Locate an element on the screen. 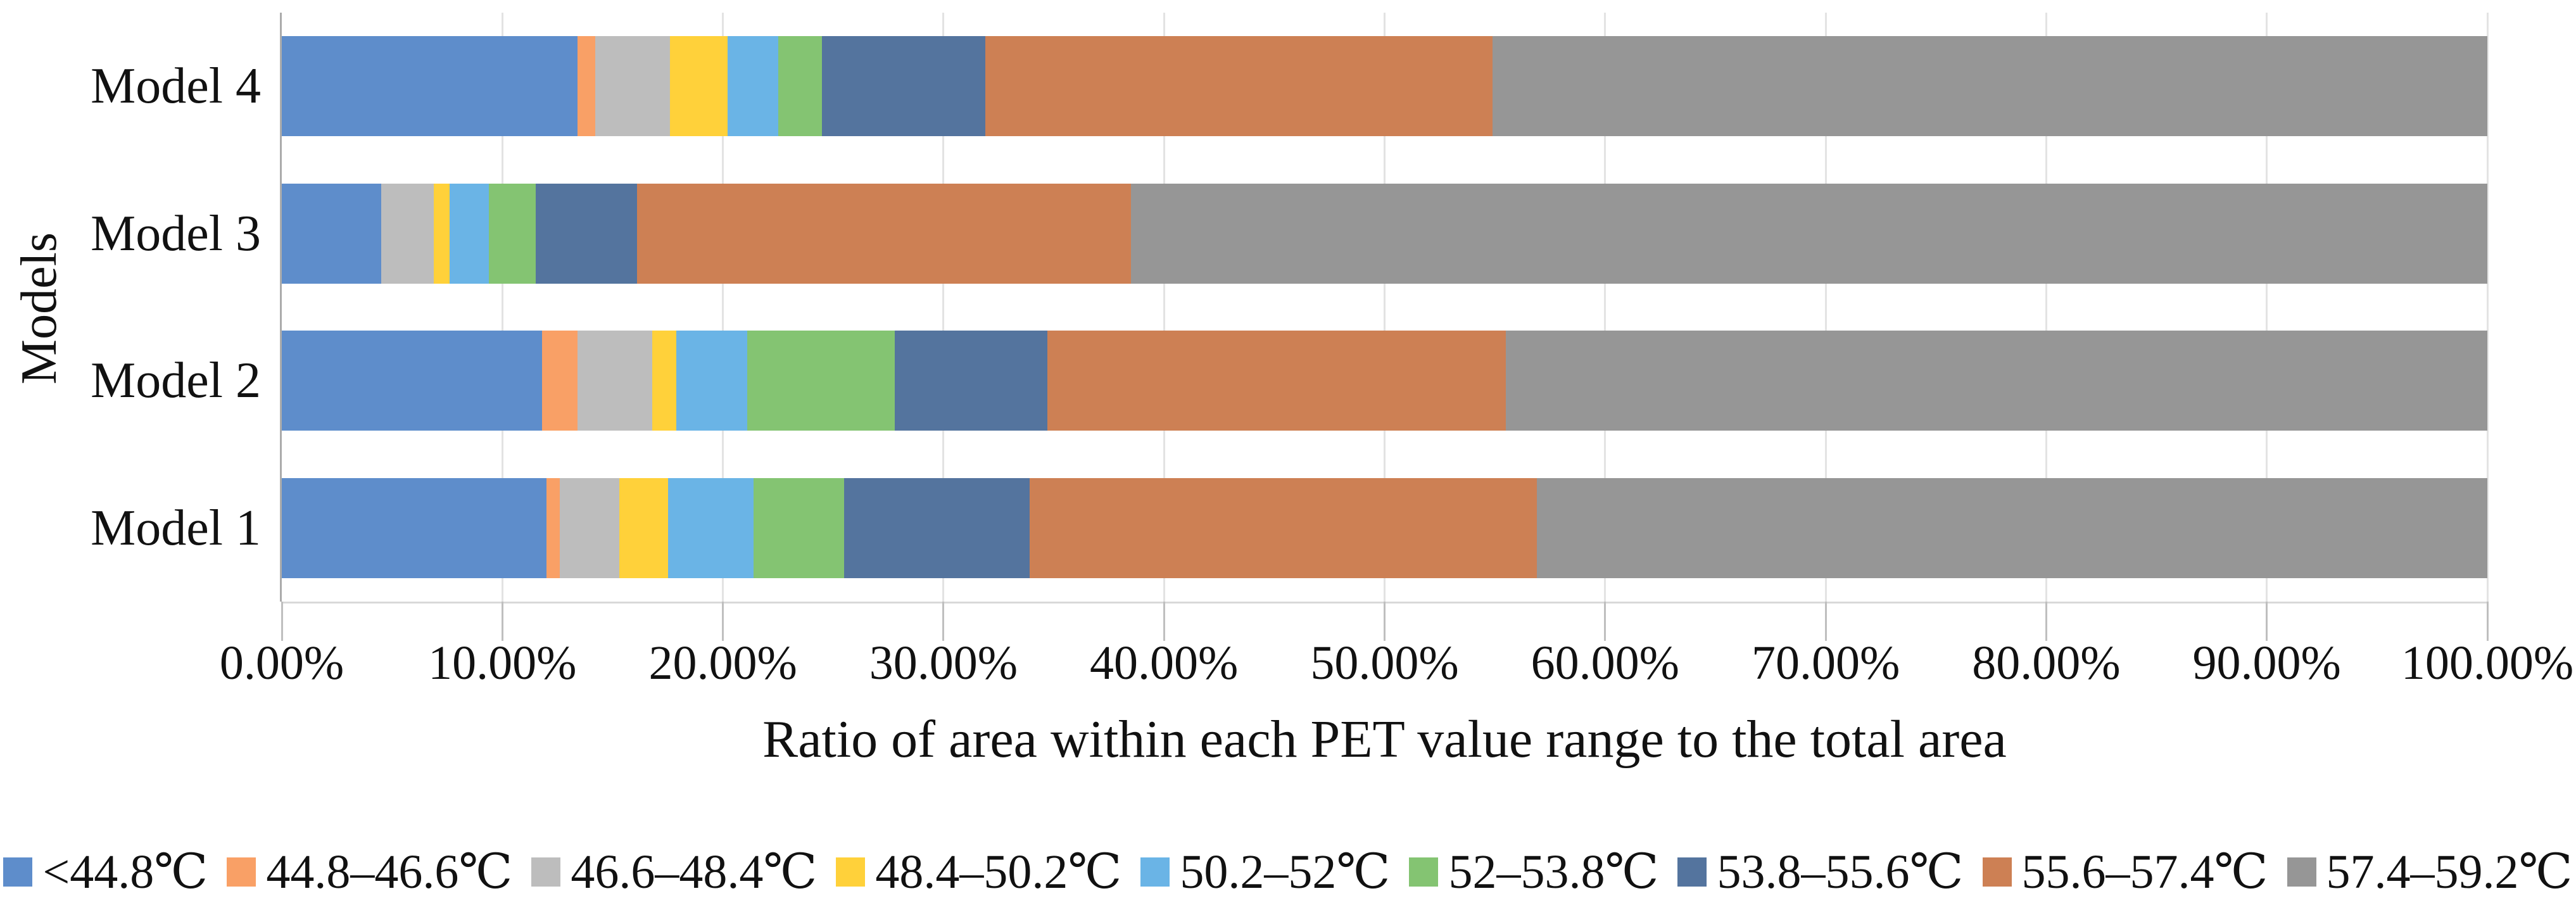  gridline-50.00% is located at coordinates (1385, 307).